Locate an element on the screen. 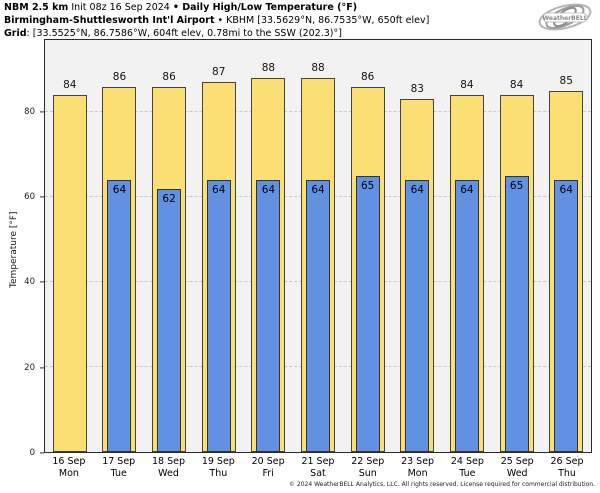 This screenshot has height=493, width=600. high-temp-value: 83 is located at coordinates (417, 89).